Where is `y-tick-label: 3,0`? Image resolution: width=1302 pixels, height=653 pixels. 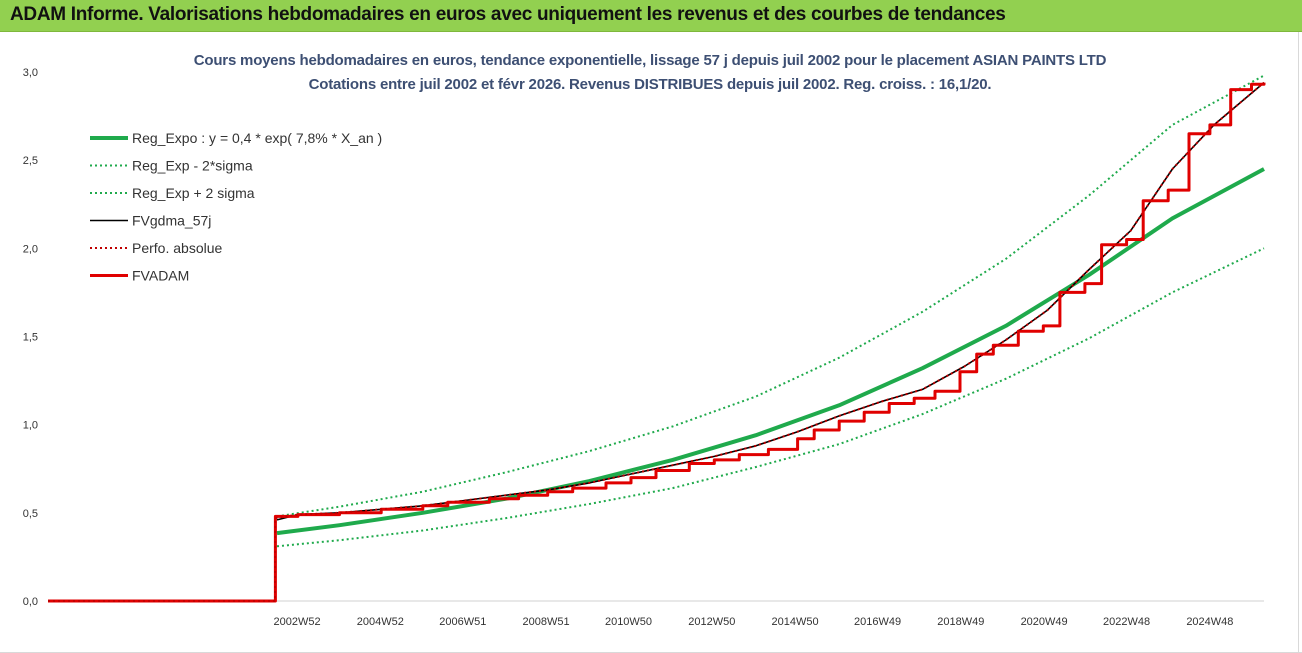
y-tick-label: 3,0 is located at coordinates (30, 73).